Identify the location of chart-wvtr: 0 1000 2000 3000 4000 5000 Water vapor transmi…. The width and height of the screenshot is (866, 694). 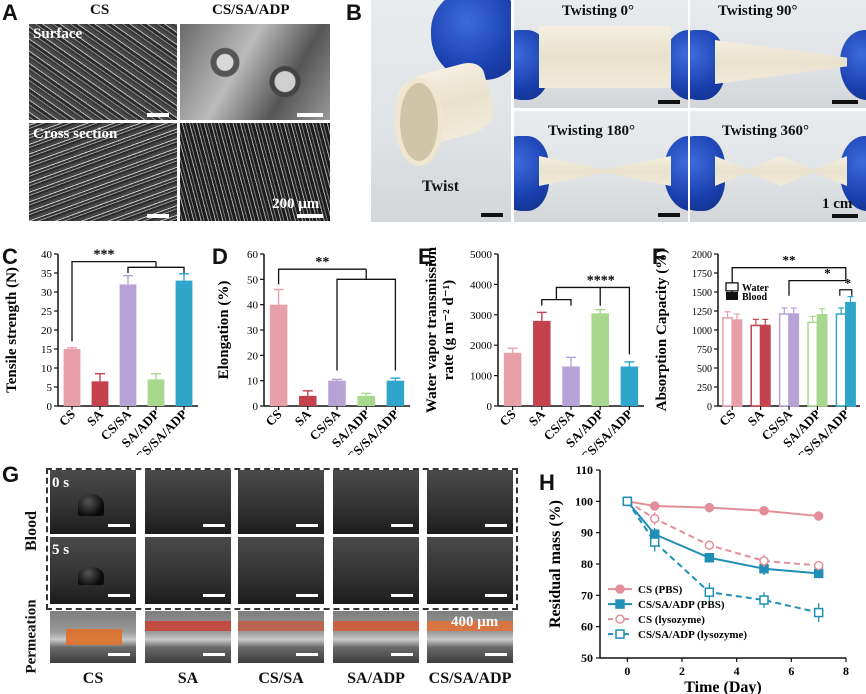
(534, 350).